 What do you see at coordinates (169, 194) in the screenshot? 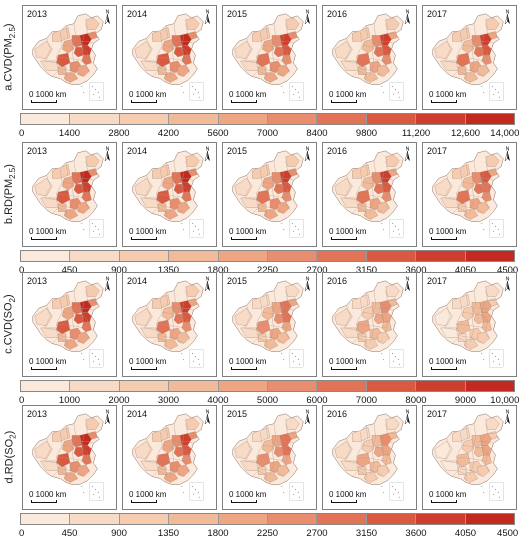
I see `map-panel-2014: 2014 N 0 1000 km` at bounding box center [169, 194].